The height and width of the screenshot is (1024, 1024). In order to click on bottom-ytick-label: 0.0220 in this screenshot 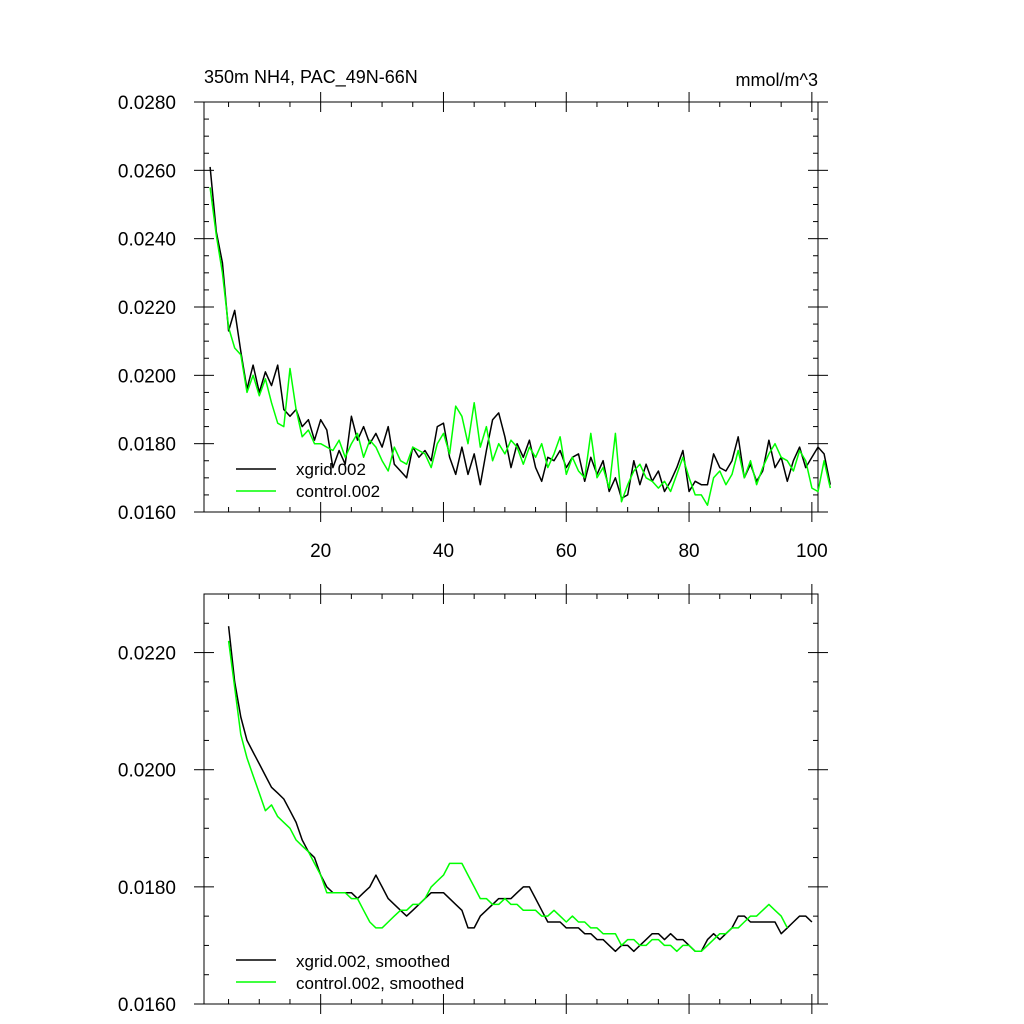, I will do `click(147, 654)`.